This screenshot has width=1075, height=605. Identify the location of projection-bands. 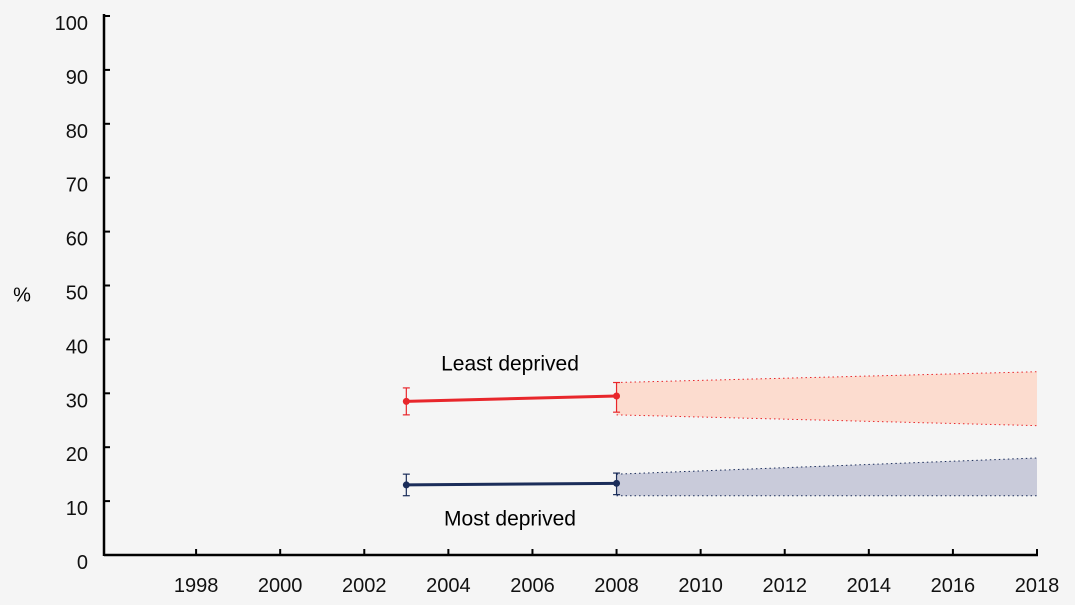
(827, 434).